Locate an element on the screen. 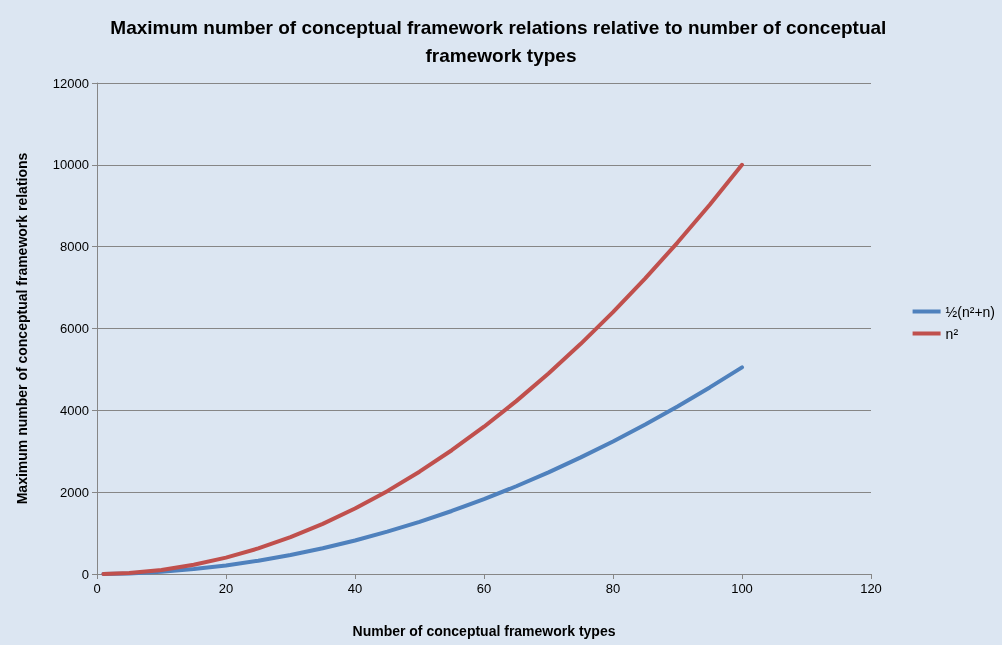 The width and height of the screenshot is (1002, 645). y-tick-label: 2000 is located at coordinates (74, 492).